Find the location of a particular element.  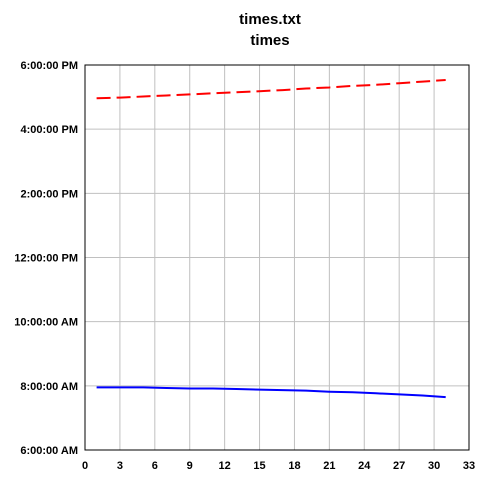

x-tick-label: 15 is located at coordinates (259, 466).